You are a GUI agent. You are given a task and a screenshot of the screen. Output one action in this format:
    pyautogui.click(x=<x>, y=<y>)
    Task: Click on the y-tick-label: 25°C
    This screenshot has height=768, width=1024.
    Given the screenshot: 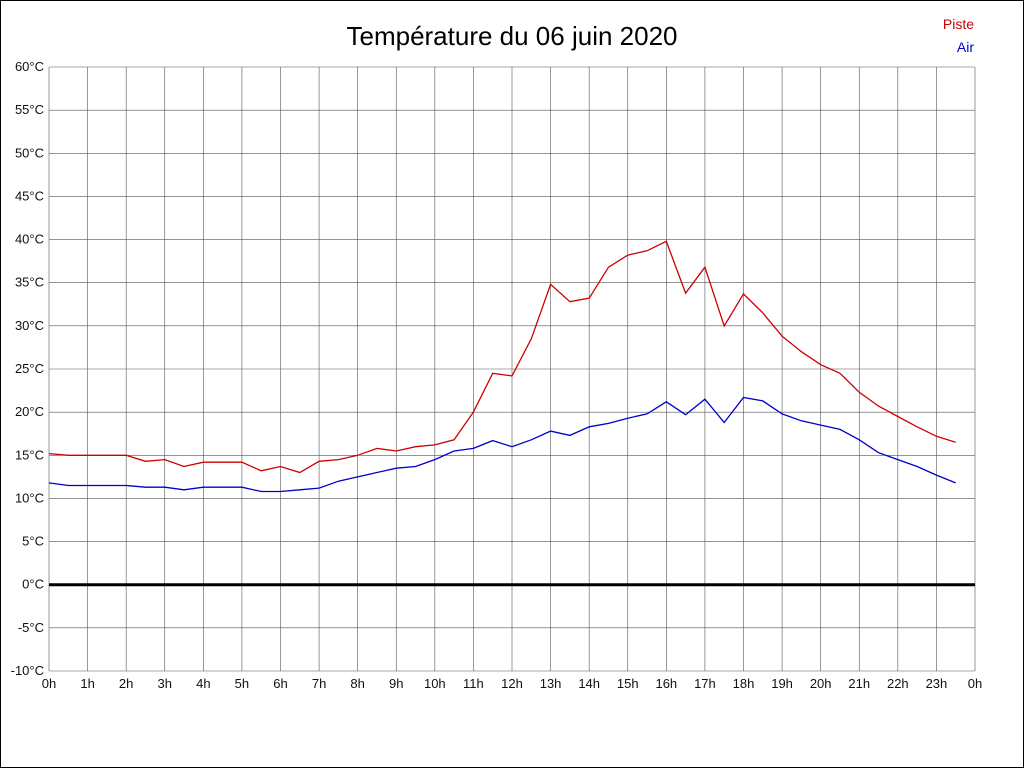 What is the action you would take?
    pyautogui.click(x=29, y=368)
    